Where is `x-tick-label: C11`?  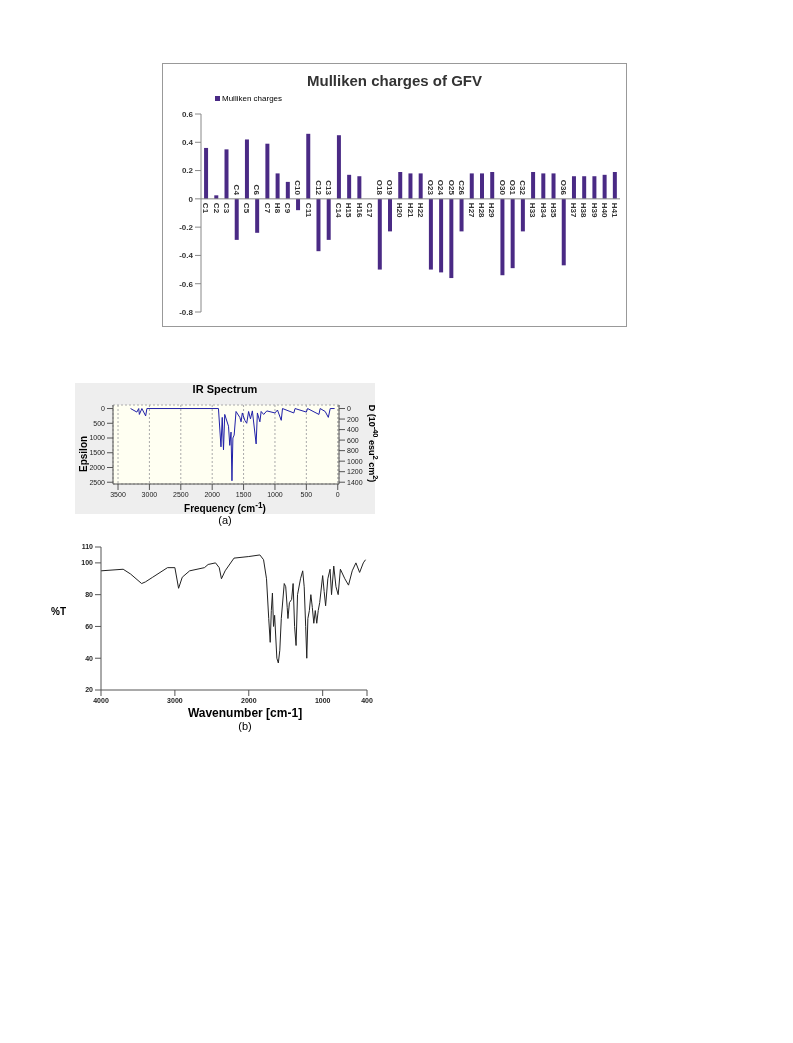 x-tick-label: C11 is located at coordinates (308, 210).